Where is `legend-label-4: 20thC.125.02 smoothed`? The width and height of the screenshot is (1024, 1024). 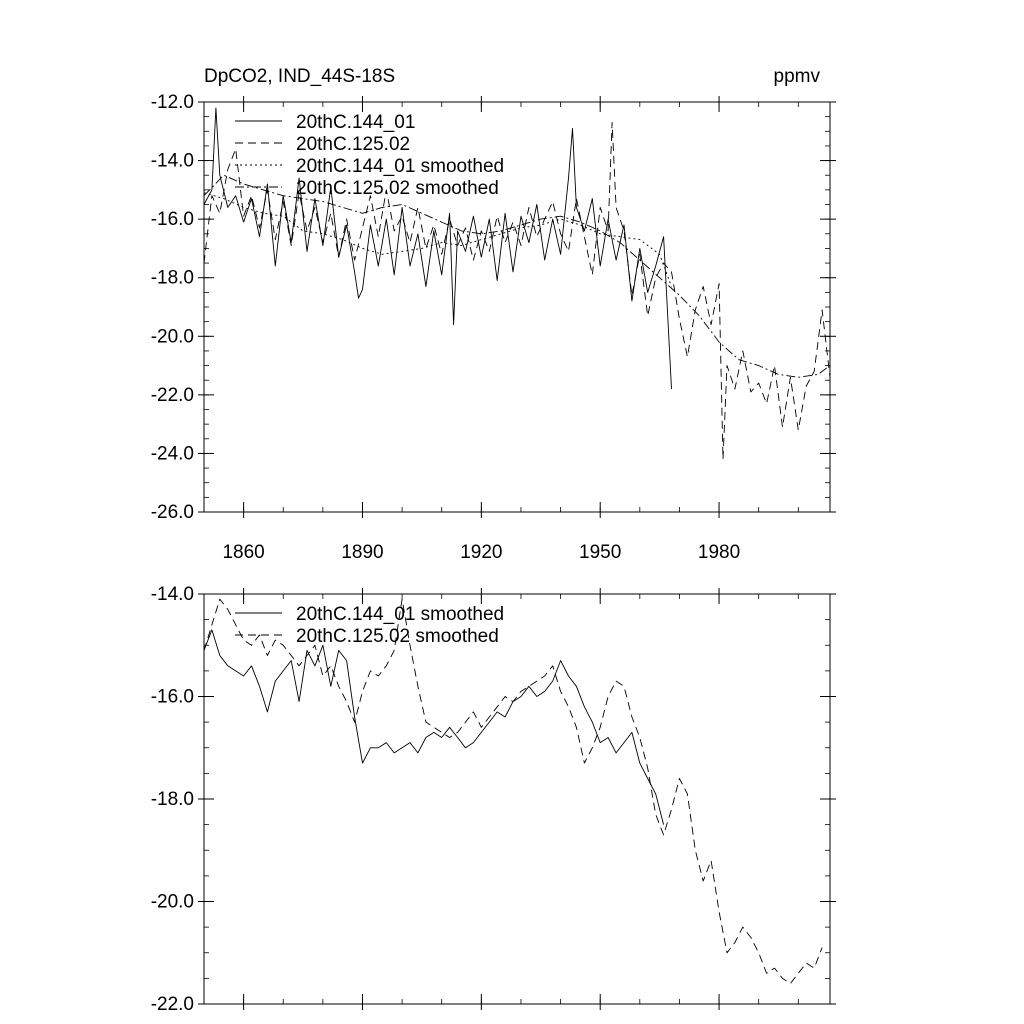
legend-label-4: 20thC.125.02 smoothed is located at coordinates (397, 188).